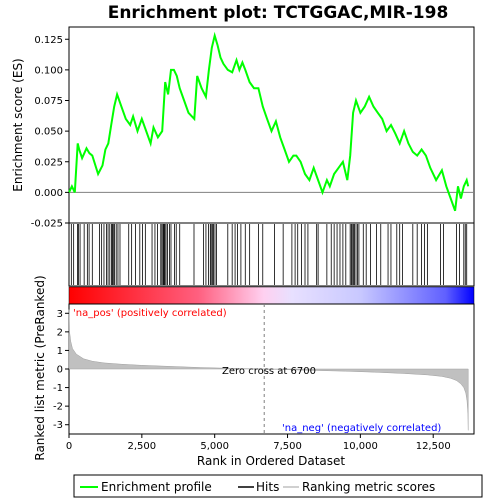  I want to click on es-y-tick-label: 0.050, so click(48, 132).